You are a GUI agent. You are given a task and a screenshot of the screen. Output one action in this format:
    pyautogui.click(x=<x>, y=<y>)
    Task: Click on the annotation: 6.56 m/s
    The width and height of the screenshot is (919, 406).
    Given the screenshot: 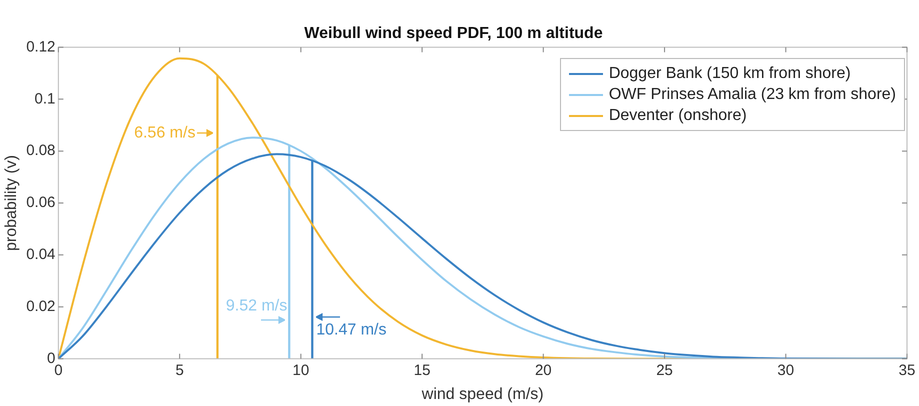 What is the action you would take?
    pyautogui.click(x=165, y=133)
    